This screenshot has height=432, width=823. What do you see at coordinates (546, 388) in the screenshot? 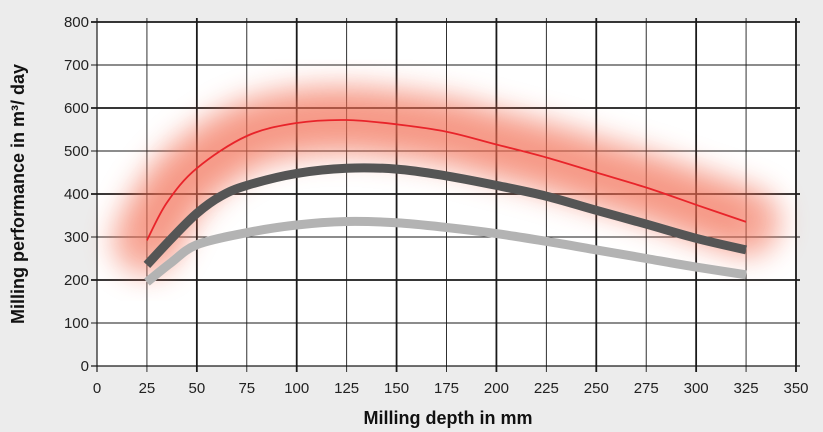
I see `x-tick-label: 225` at bounding box center [546, 388].